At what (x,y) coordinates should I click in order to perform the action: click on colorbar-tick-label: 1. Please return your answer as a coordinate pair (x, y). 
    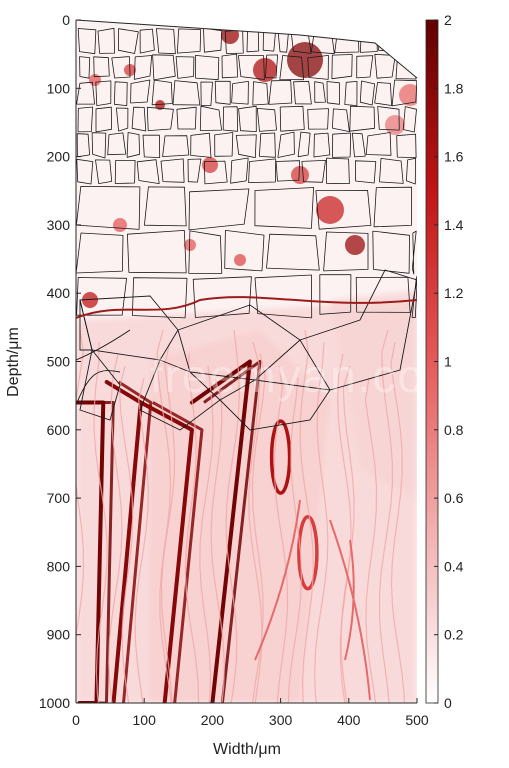
    Looking at the image, I should click on (448, 362).